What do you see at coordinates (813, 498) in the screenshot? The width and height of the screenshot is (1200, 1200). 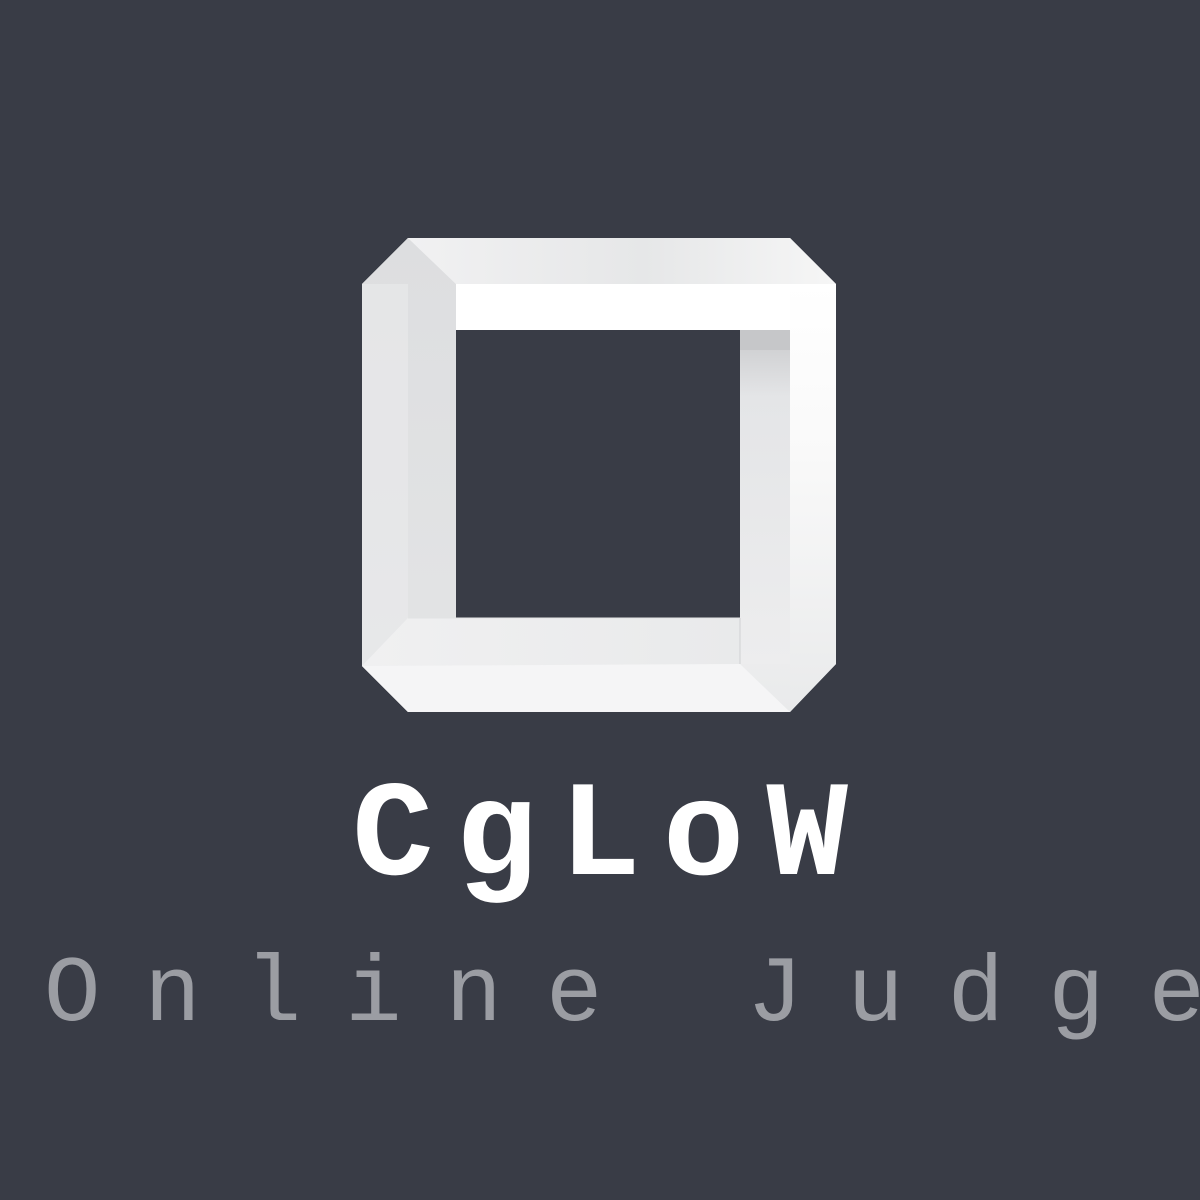 I see `logo-right-band` at bounding box center [813, 498].